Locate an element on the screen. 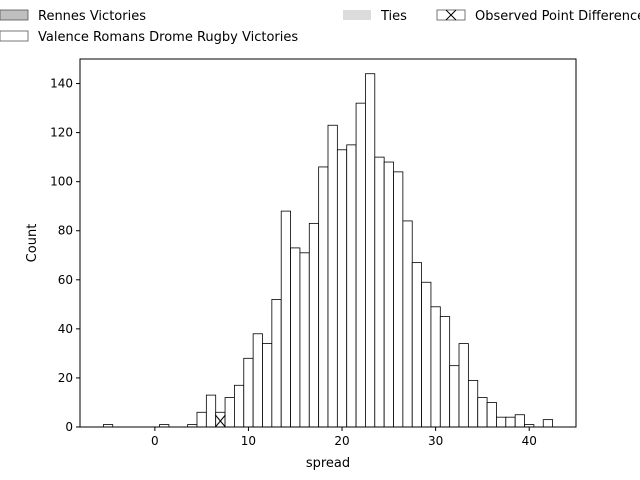 The height and width of the screenshot is (480, 640). y-tick-label: 100 is located at coordinates (61, 182).